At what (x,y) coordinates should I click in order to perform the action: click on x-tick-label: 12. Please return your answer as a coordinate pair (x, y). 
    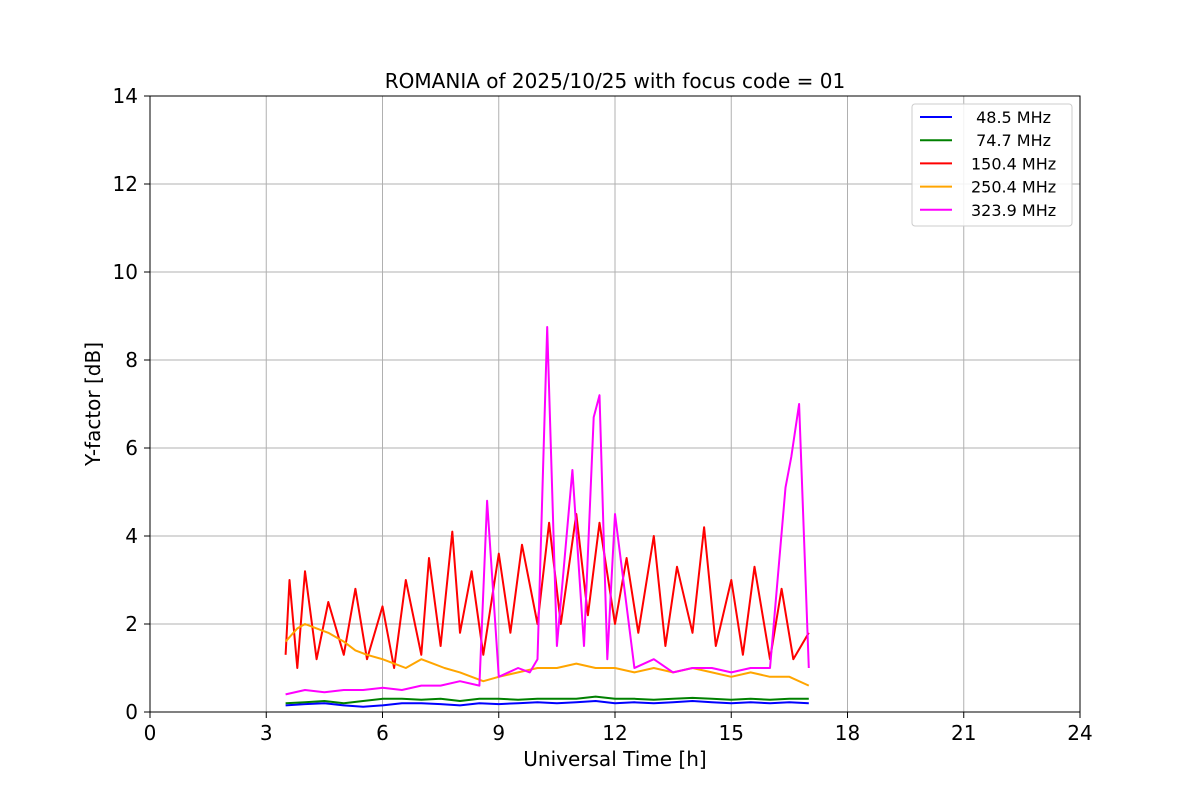
    Looking at the image, I should click on (614, 733).